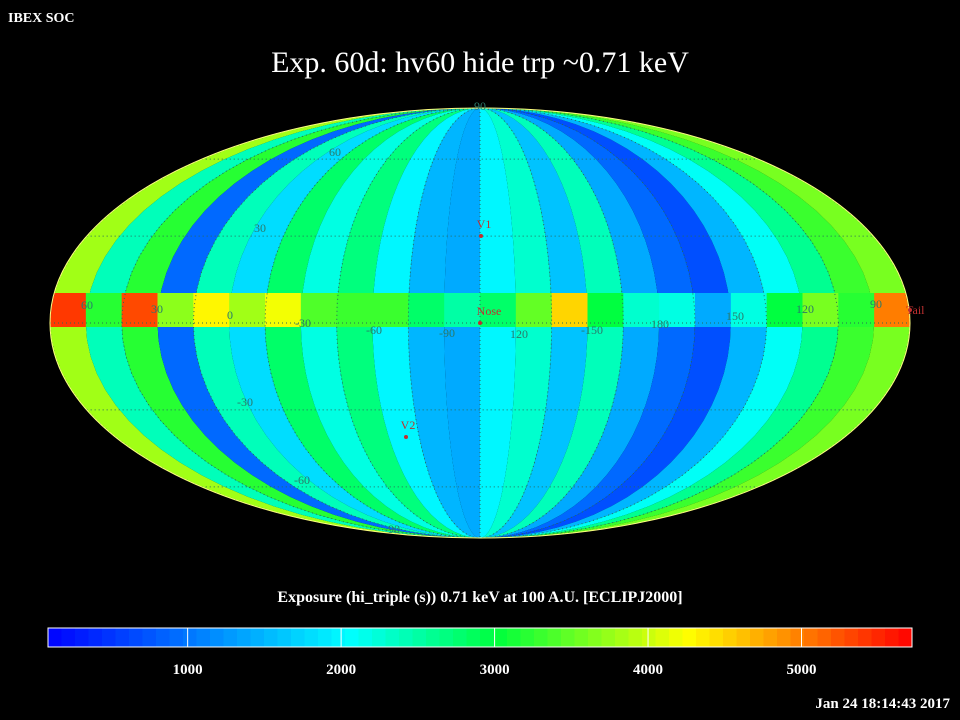 The height and width of the screenshot is (720, 960). What do you see at coordinates (230, 315) in the screenshot?
I see `longitude-label: 0` at bounding box center [230, 315].